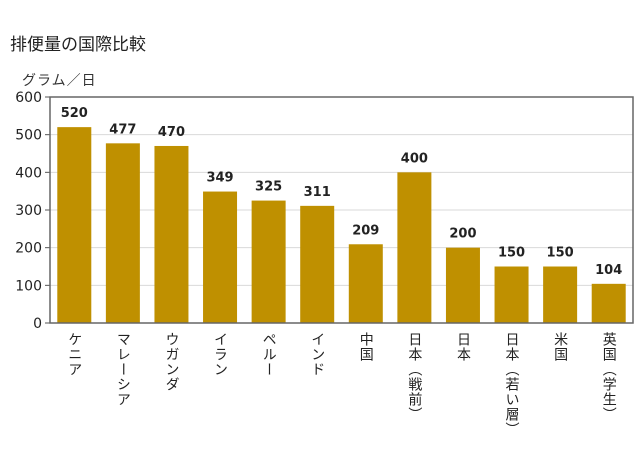 This screenshot has width=642, height=455. Describe the element at coordinates (462, 347) in the screenshot. I see `x-tick-label: 日本` at that location.